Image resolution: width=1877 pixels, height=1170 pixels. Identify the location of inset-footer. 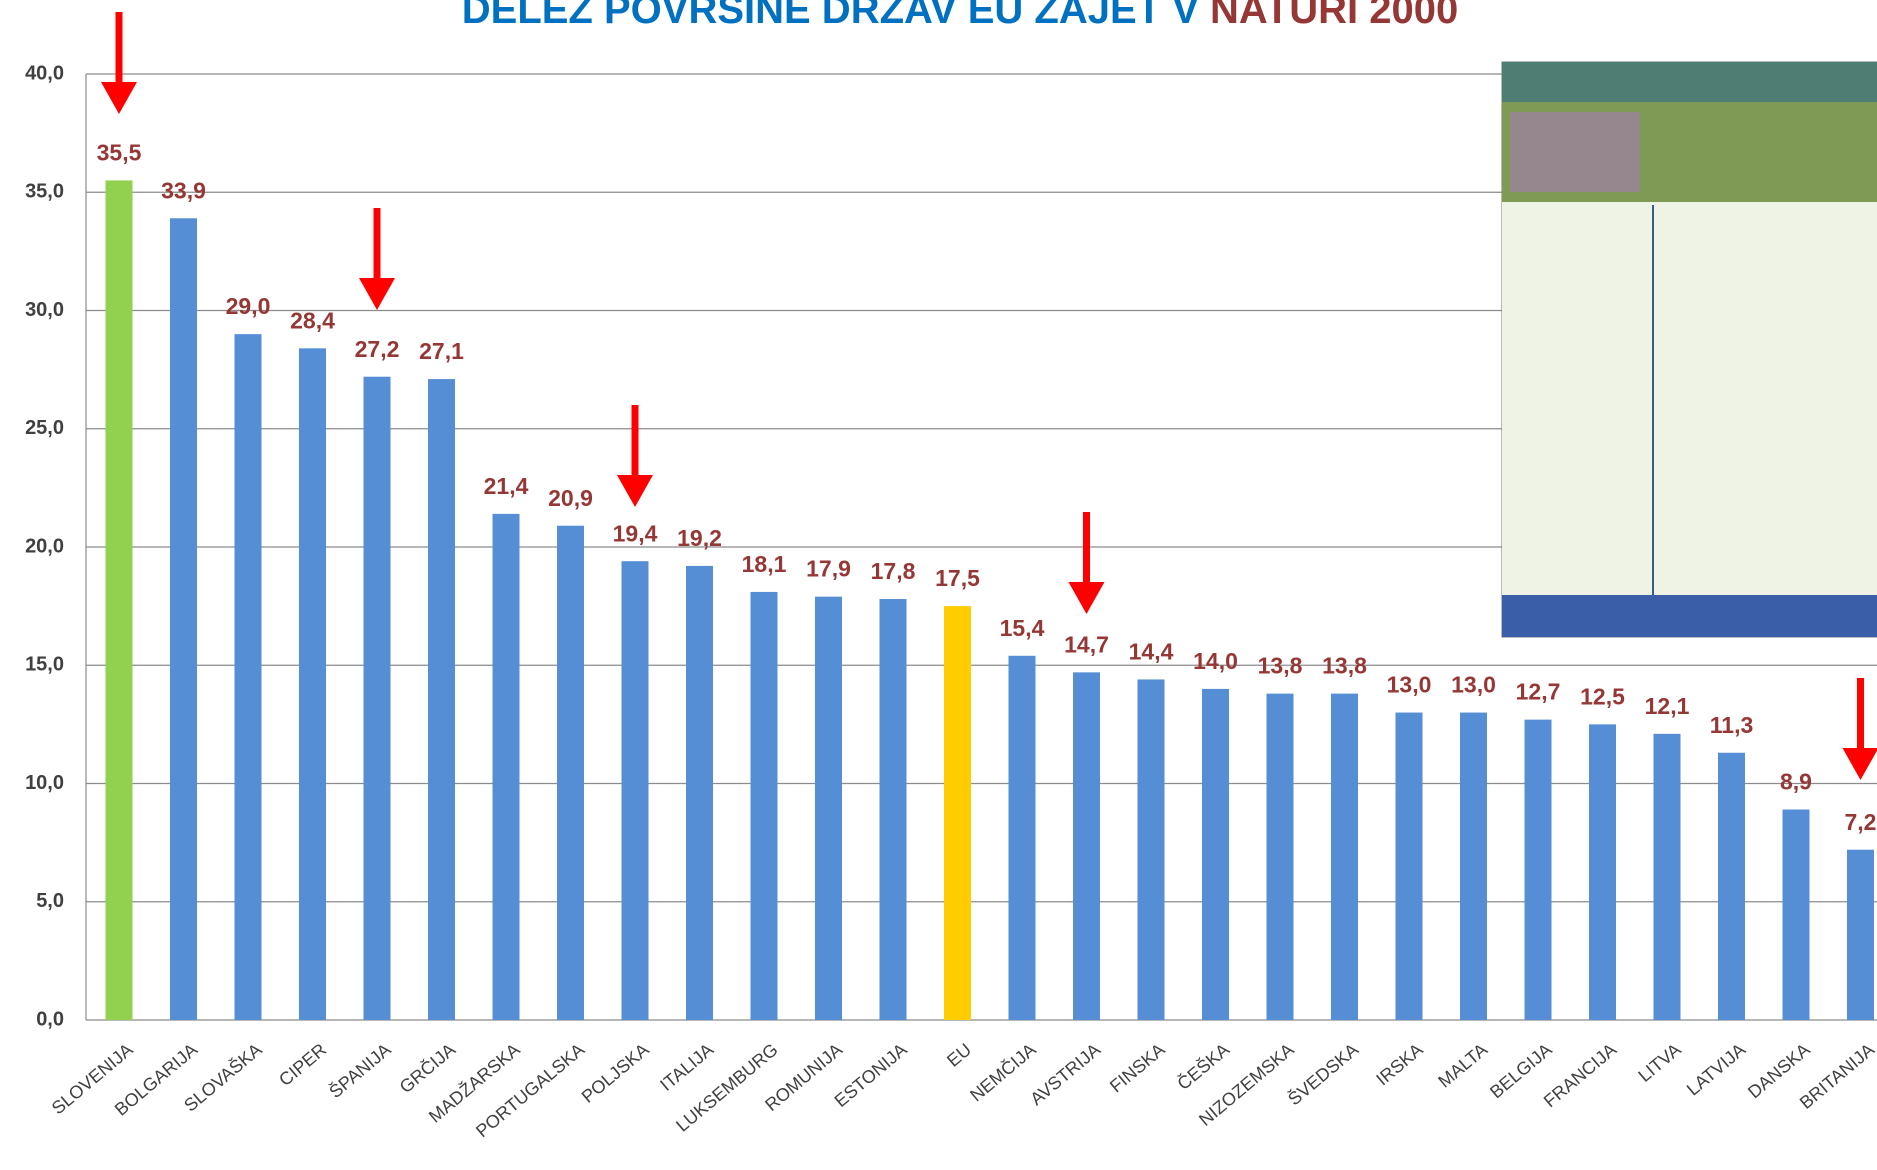
(1689, 616).